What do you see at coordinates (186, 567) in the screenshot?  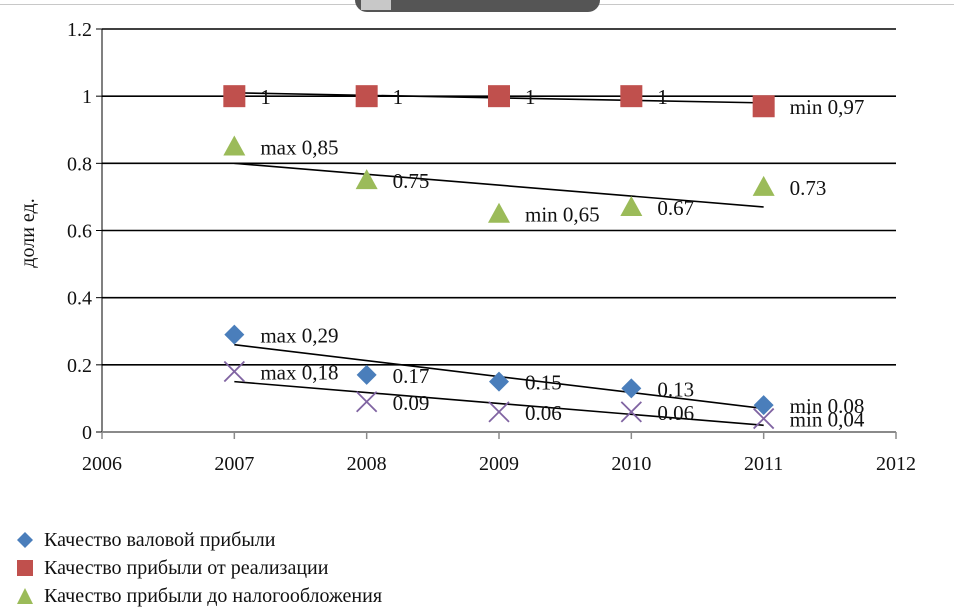 I see `legend-label: Качество прибыли от реализации` at bounding box center [186, 567].